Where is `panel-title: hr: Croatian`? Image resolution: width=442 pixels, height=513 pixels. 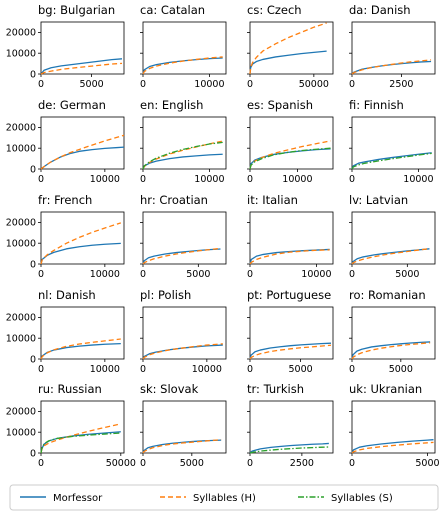
panel-title: hr: Croatian is located at coordinates (174, 200).